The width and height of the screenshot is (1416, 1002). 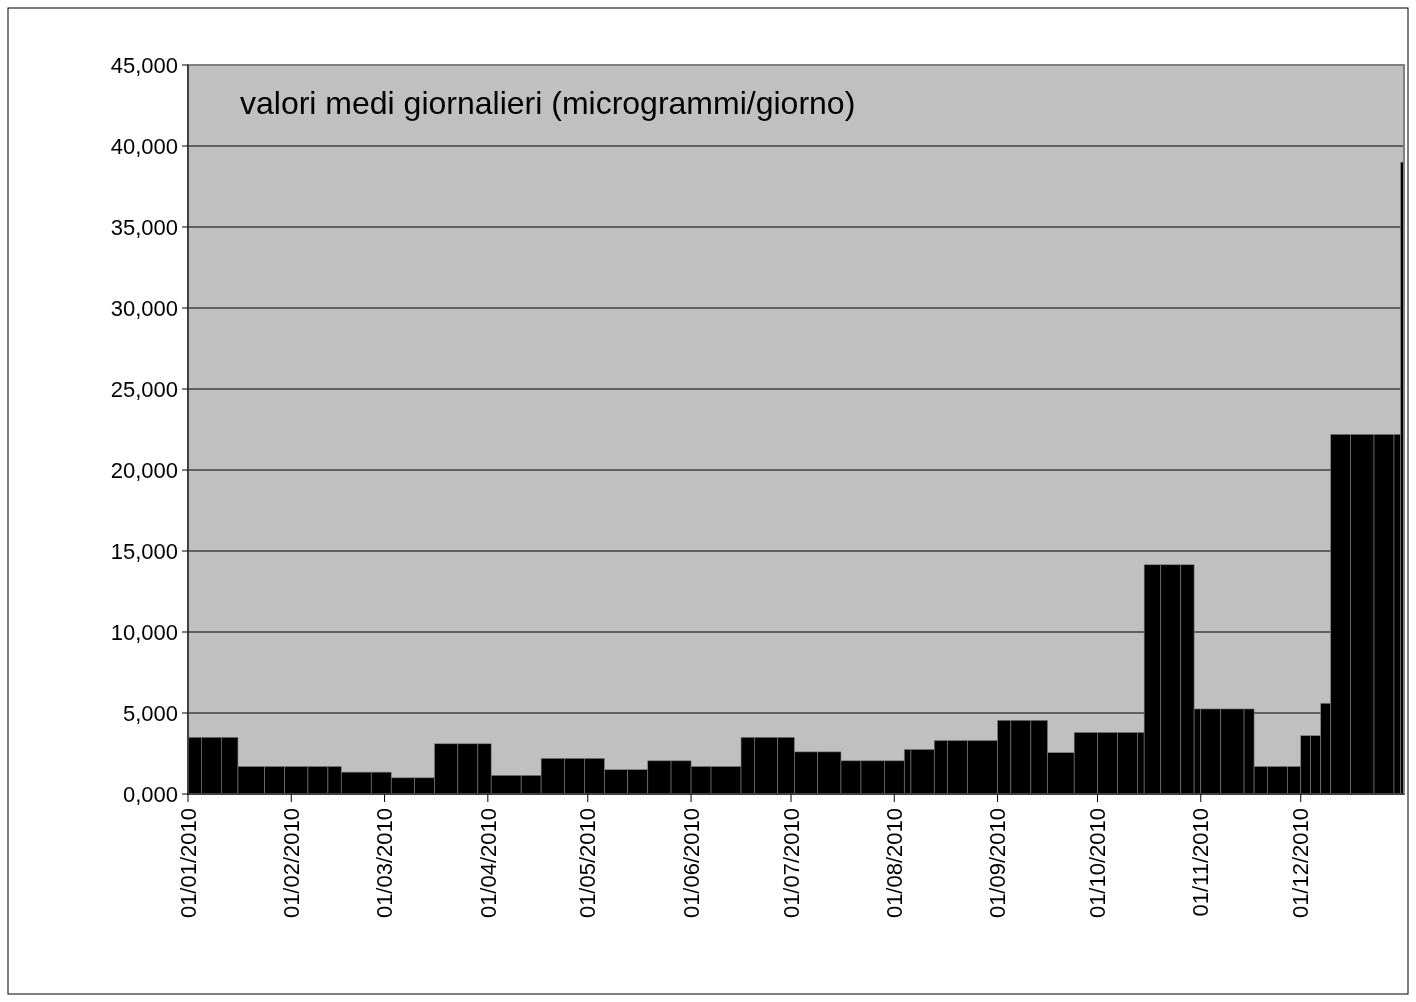 What do you see at coordinates (385, 863) in the screenshot?
I see `x-tick-label: 01/03/2010` at bounding box center [385, 863].